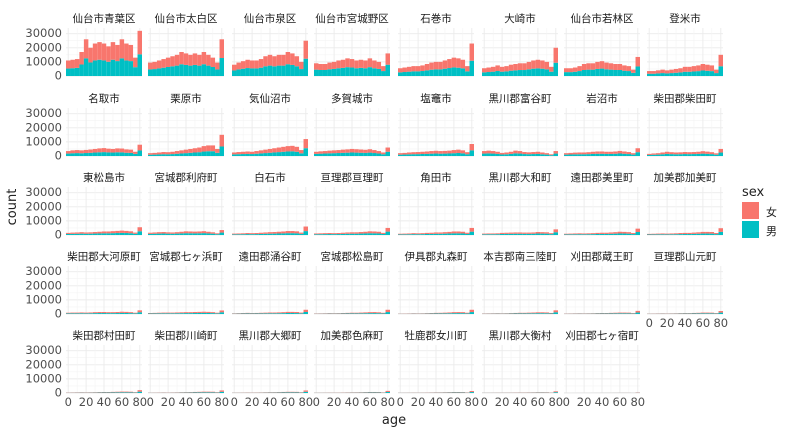  Describe the element at coordinates (58, 156) in the screenshot. I see `y-tick-label: 0` at that location.